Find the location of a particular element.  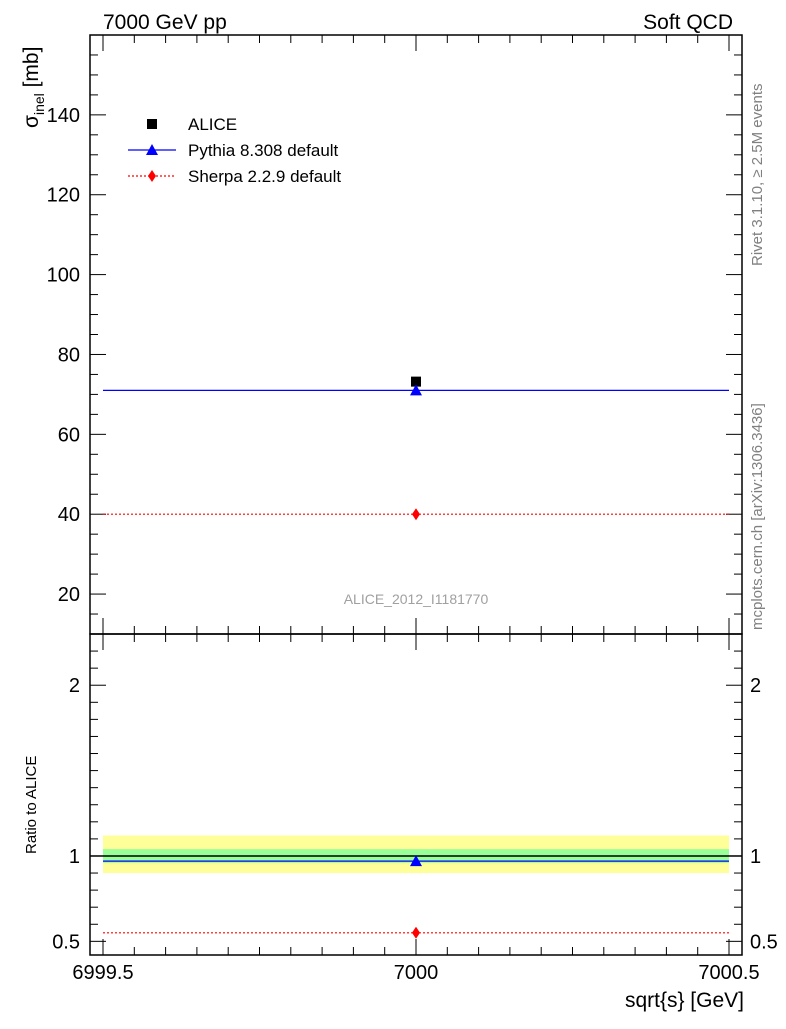

main-y-axis-label: σinel [mb] is located at coordinates (33, 87).